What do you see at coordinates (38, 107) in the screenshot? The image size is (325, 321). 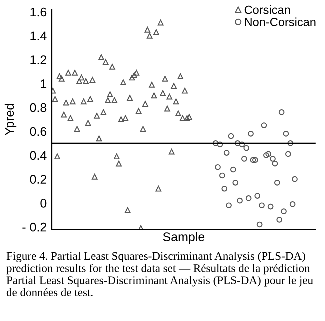 I see `y-tick-label: 0.8` at bounding box center [38, 107].